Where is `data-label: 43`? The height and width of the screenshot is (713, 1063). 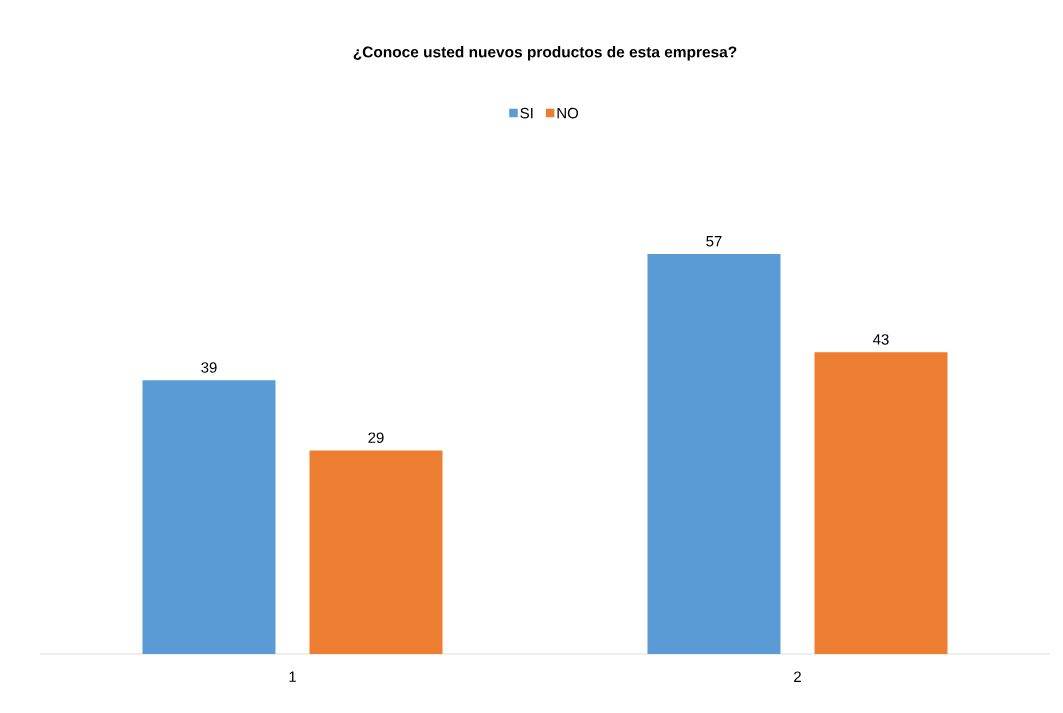
data-label: 43 is located at coordinates (881, 339).